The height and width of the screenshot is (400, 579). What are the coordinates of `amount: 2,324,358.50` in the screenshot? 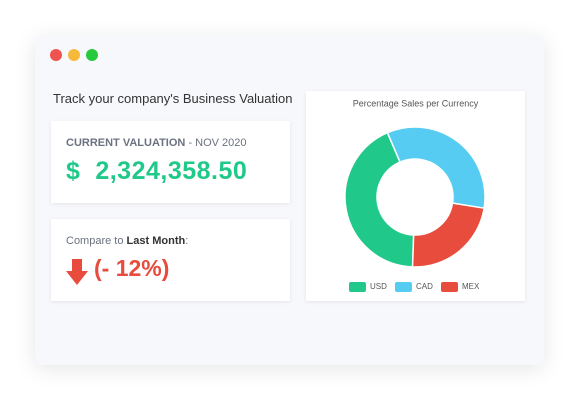 It's located at (171, 171).